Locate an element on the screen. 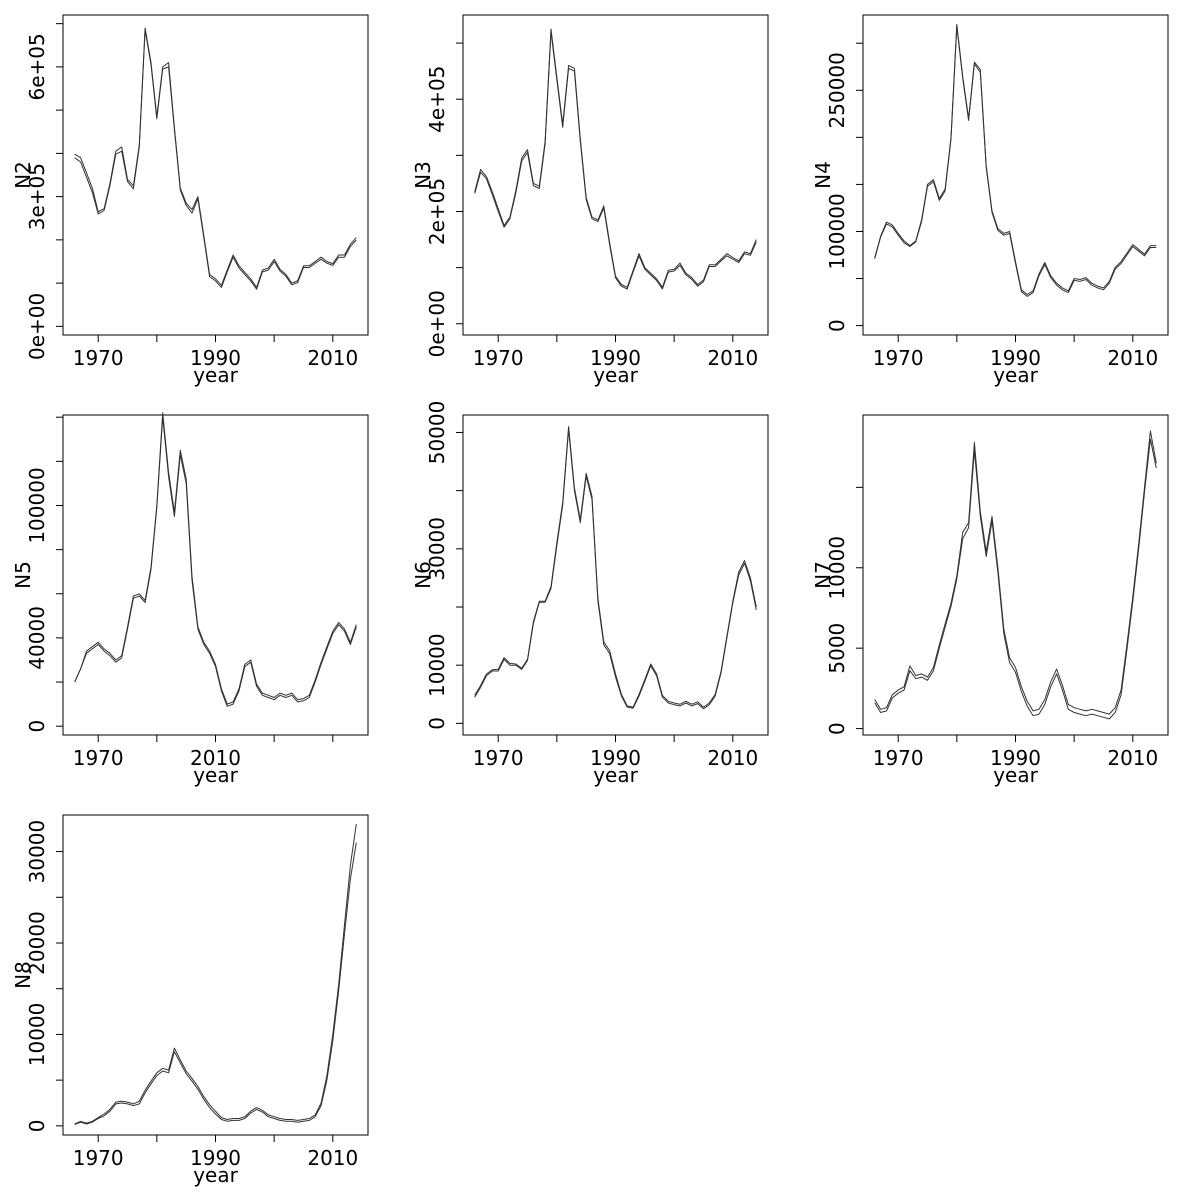  y-tick-label: 6e+05 is located at coordinates (37, 66).